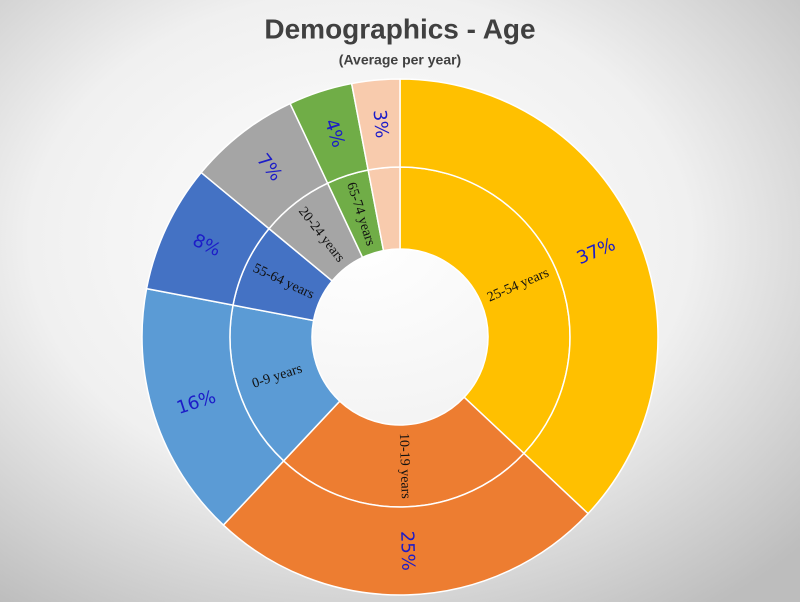 This screenshot has width=800, height=602. Describe the element at coordinates (381, 124) in the screenshot. I see `value-label: 3%` at that location.